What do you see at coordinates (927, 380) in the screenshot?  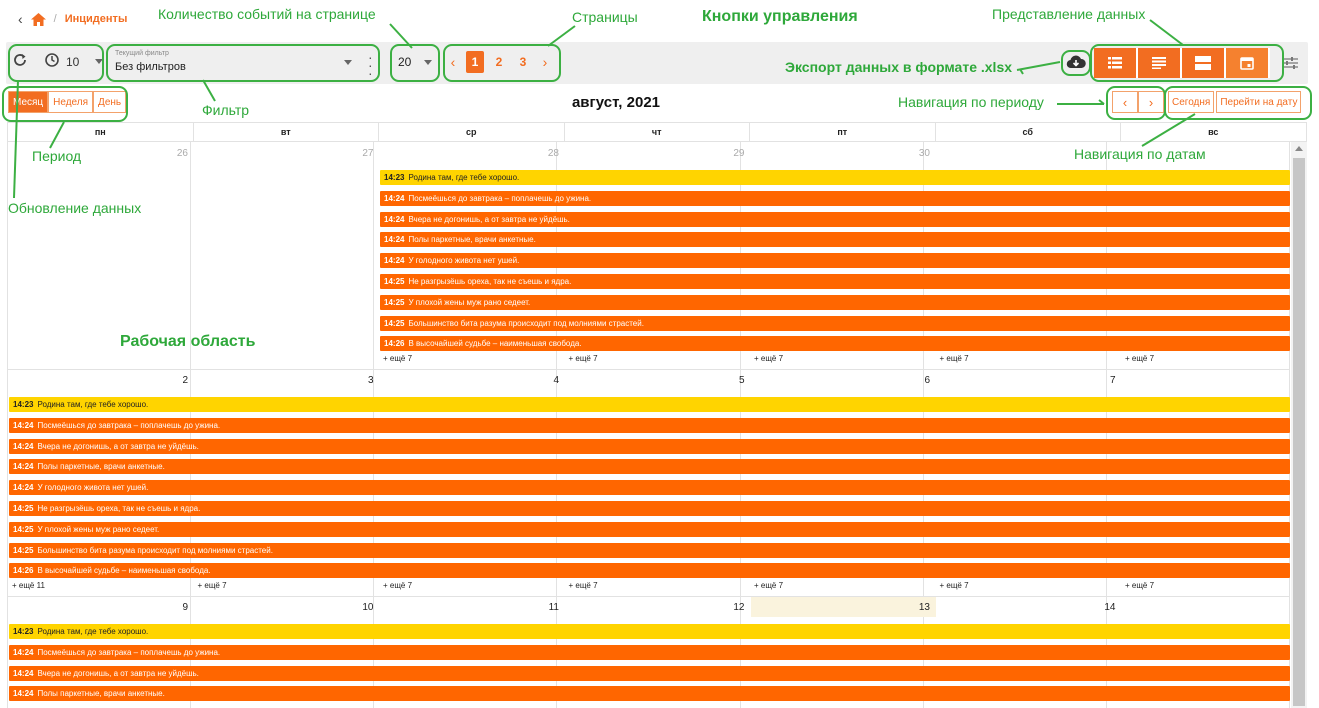 I see `day-number: 6` at bounding box center [927, 380].